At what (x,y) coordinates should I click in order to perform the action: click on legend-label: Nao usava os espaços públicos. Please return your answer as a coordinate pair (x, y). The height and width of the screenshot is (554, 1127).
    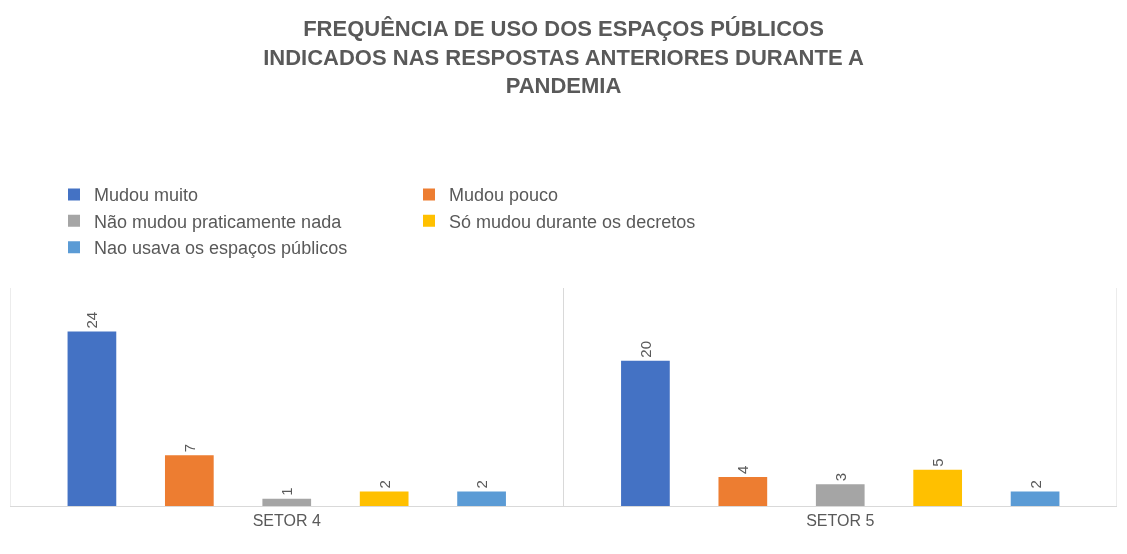
    Looking at the image, I should click on (221, 248).